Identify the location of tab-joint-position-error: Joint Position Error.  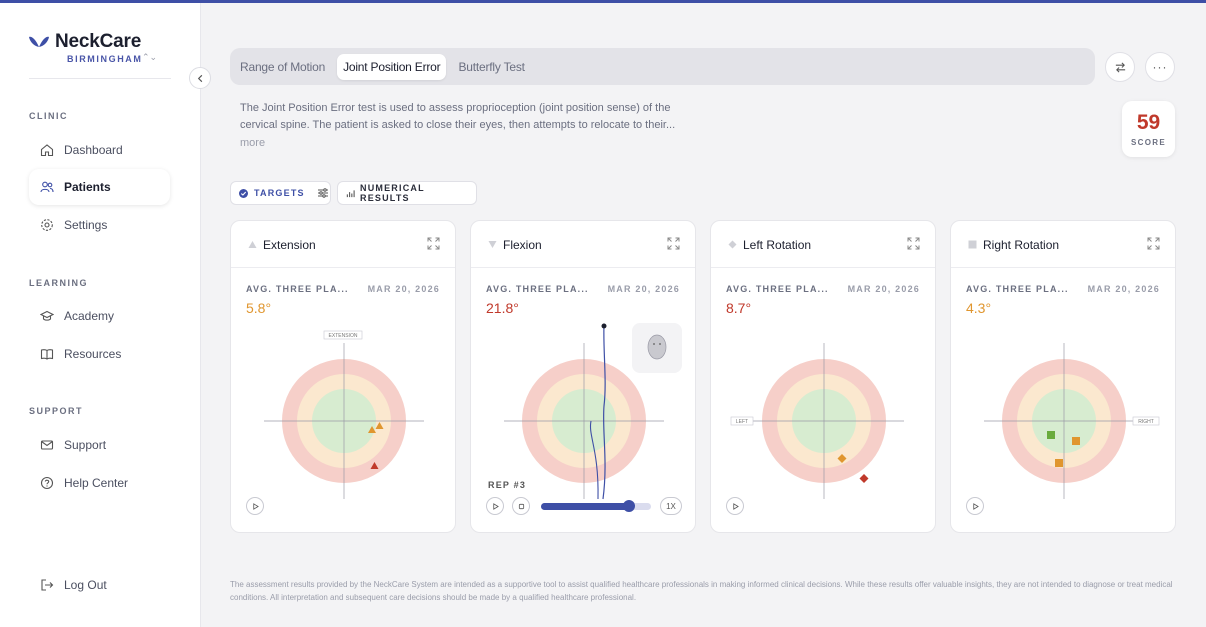
(392, 66).